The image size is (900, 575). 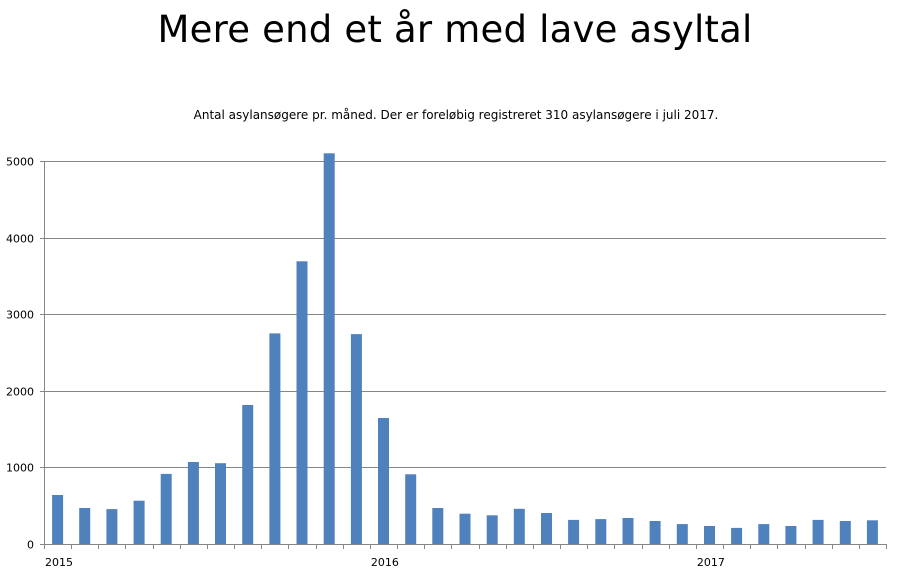 What do you see at coordinates (385, 562) in the screenshot?
I see `x-year-label: 2016` at bounding box center [385, 562].